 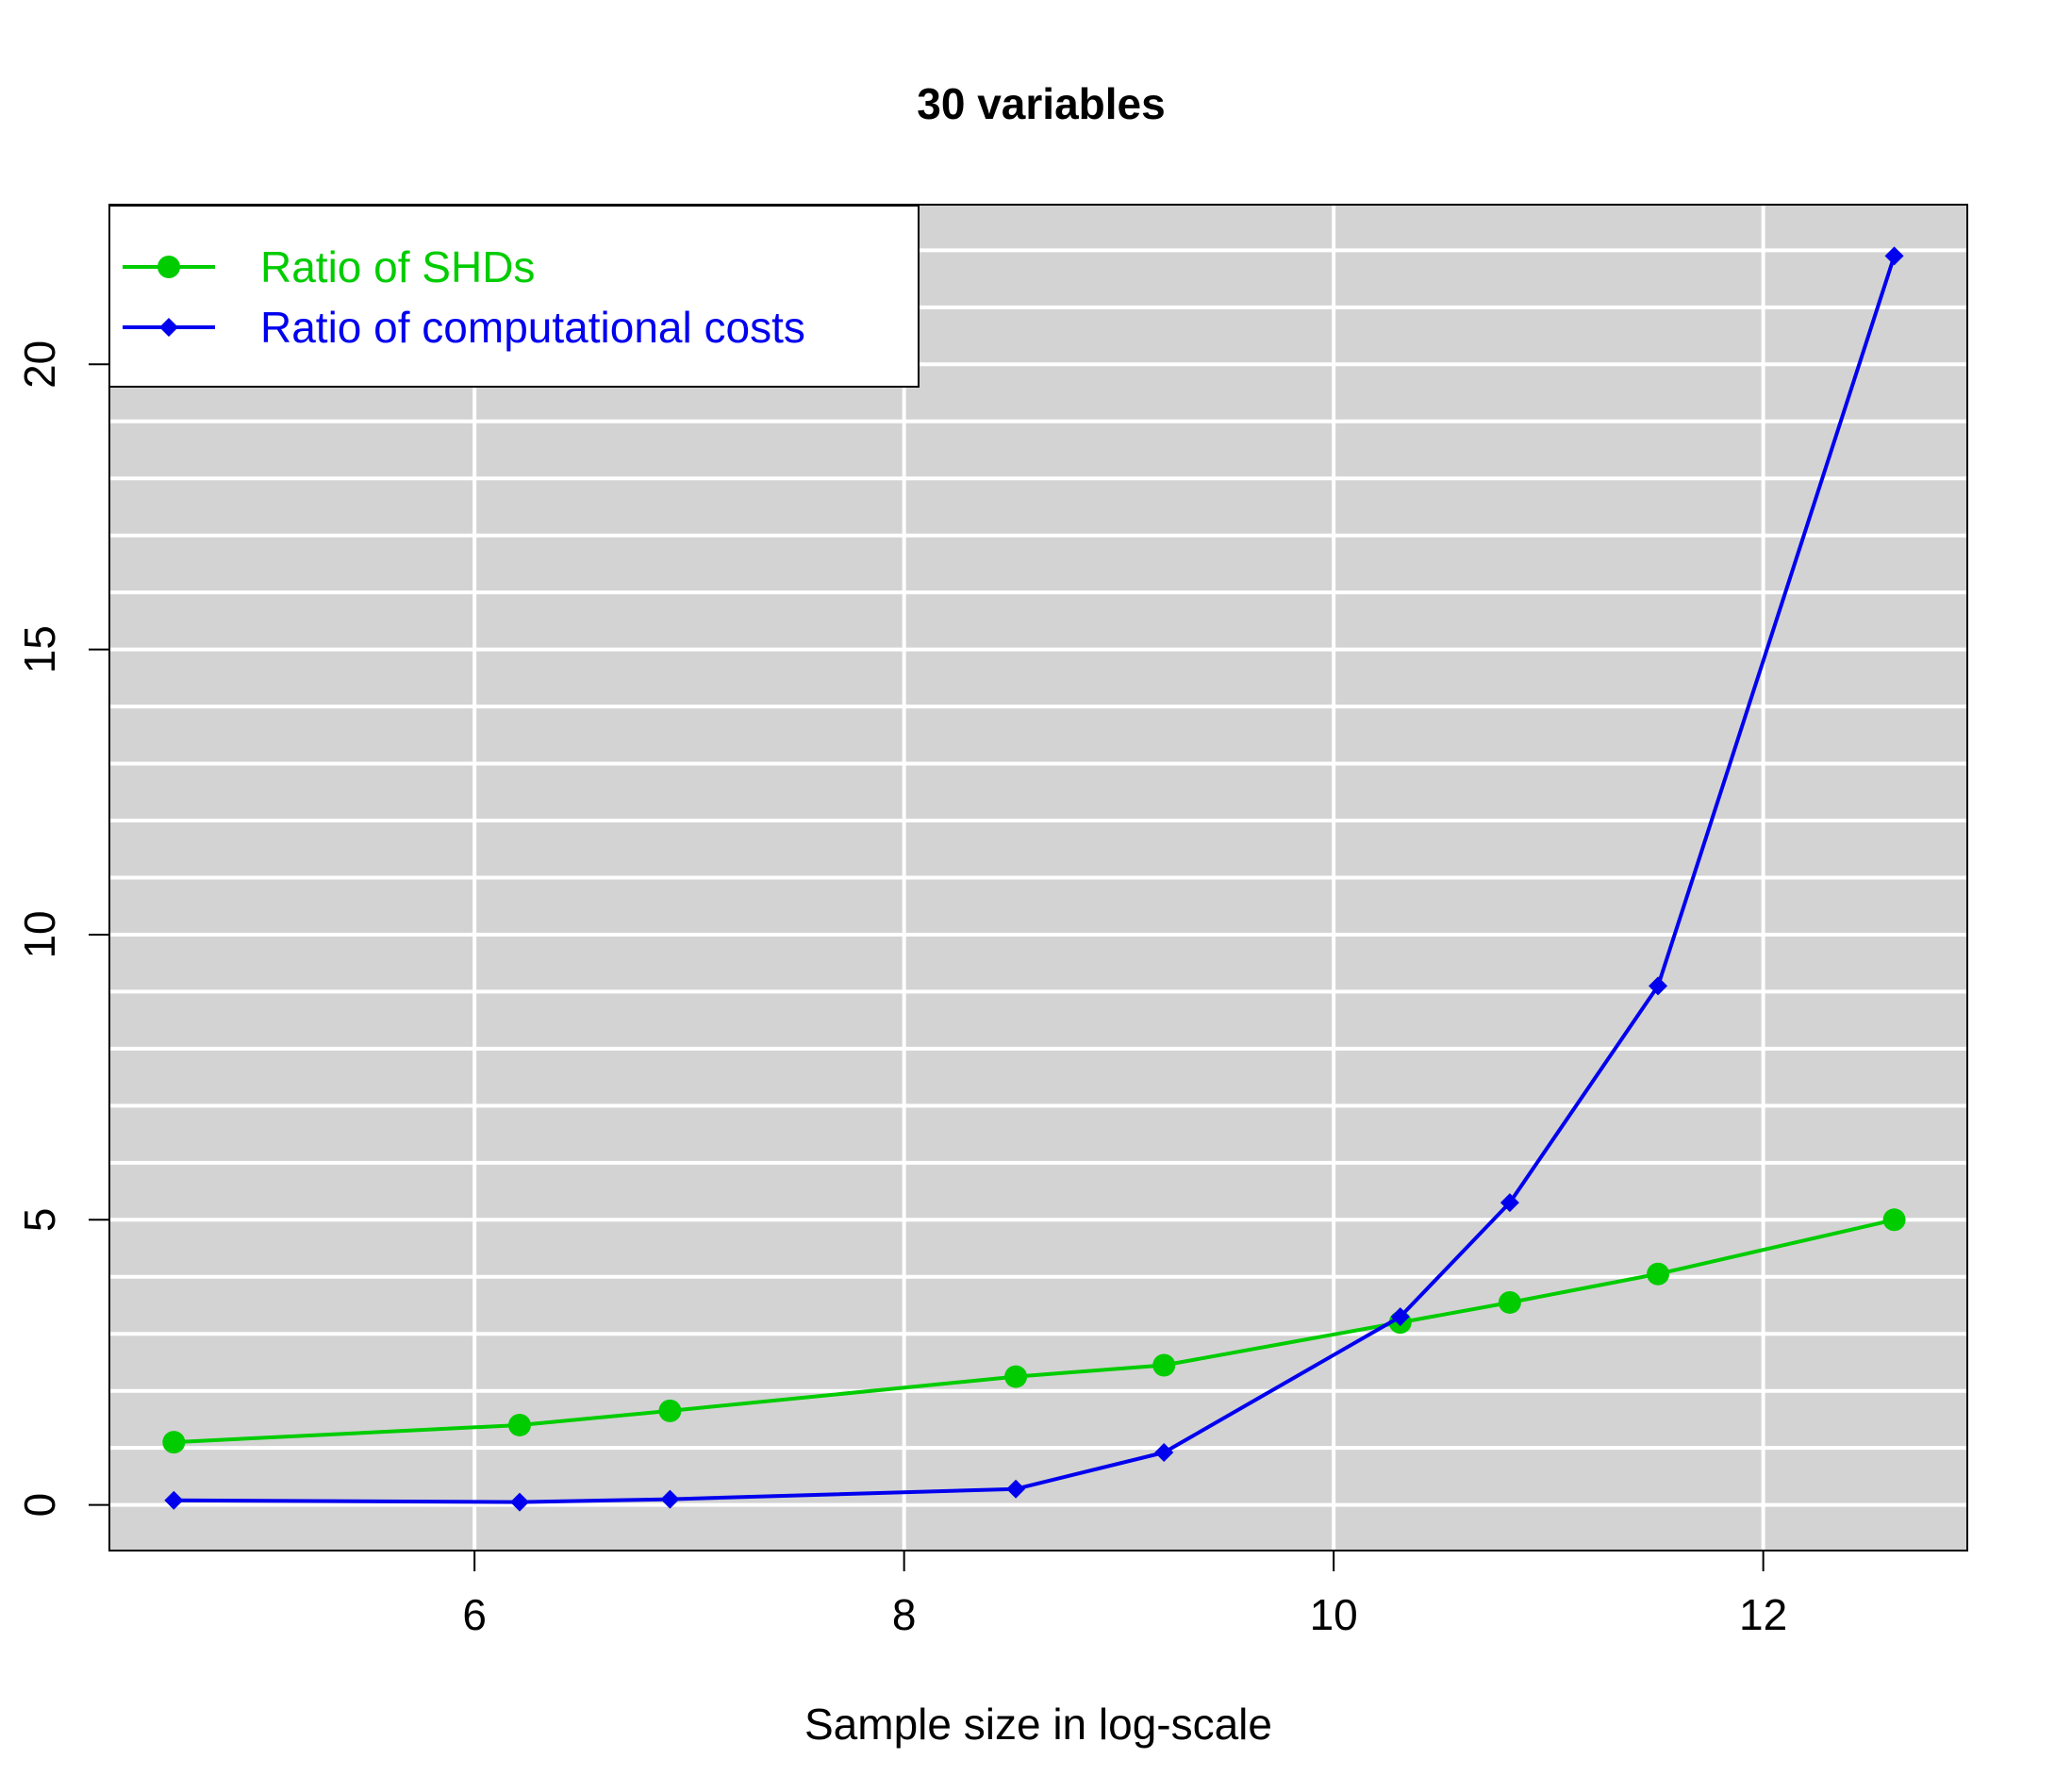 I want to click on y-tick-label: 0, so click(x=40, y=1505).